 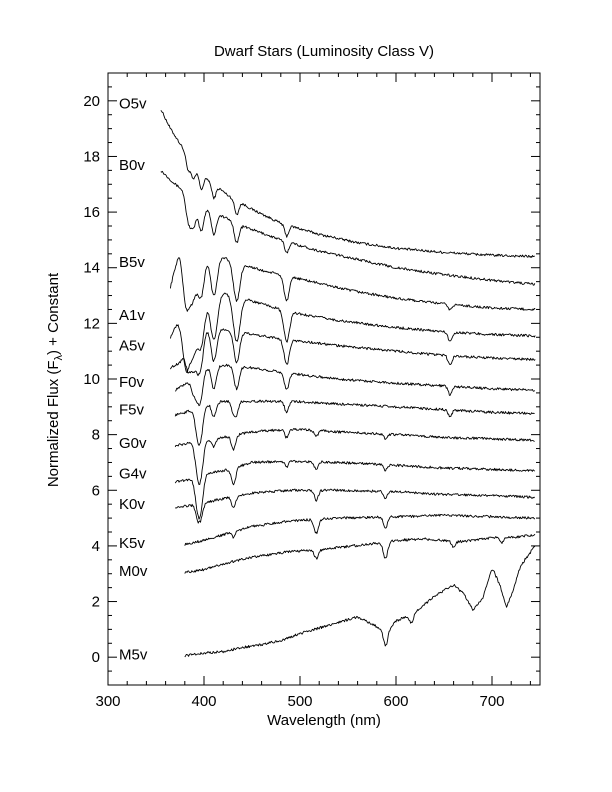 What do you see at coordinates (133, 654) in the screenshot?
I see `spectral-type-label-m5v: M5v` at bounding box center [133, 654].